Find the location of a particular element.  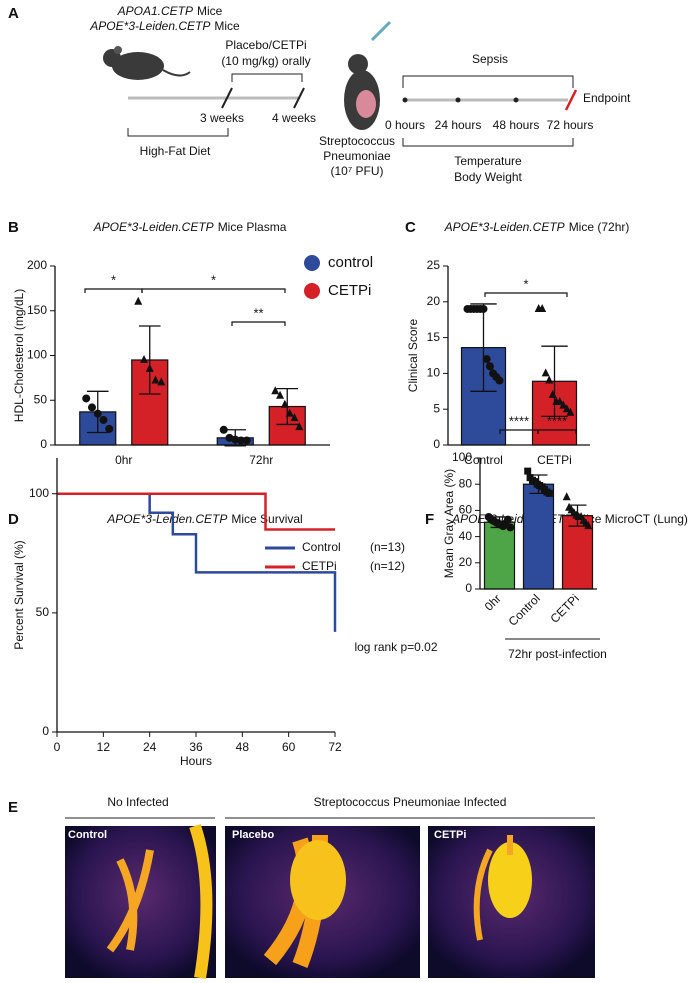

y-tick-label: 80 is located at coordinates (466, 483).